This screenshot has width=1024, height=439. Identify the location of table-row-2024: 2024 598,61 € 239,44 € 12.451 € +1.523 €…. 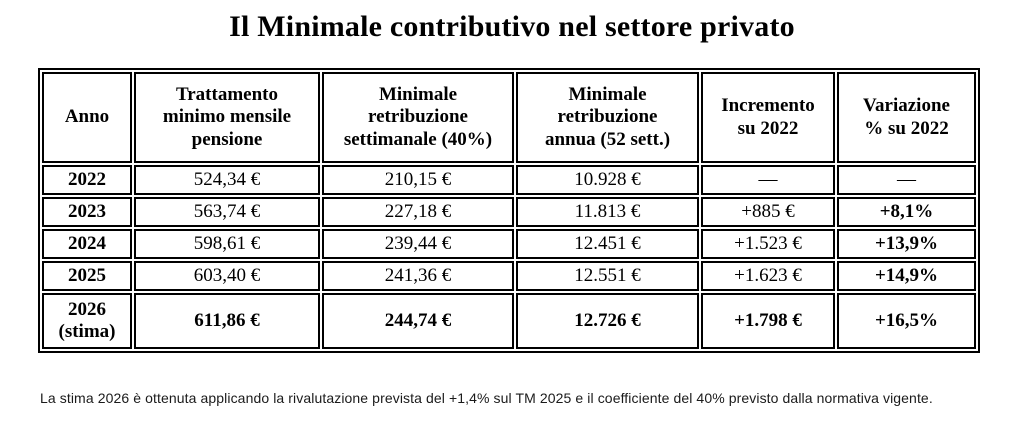
(509, 244).